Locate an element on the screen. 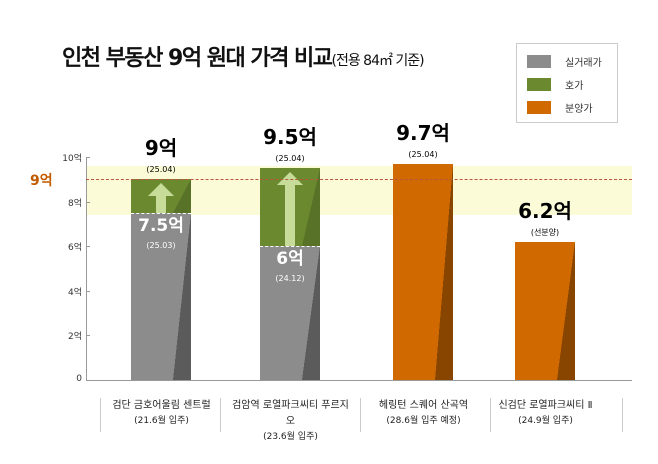  top-label: 9억 (25.04) is located at coordinates (161, 159).